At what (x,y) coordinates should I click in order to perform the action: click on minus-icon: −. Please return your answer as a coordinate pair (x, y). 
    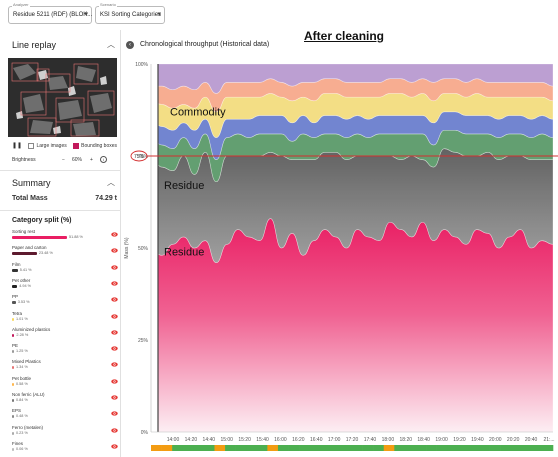
    Looking at the image, I should click on (63, 160).